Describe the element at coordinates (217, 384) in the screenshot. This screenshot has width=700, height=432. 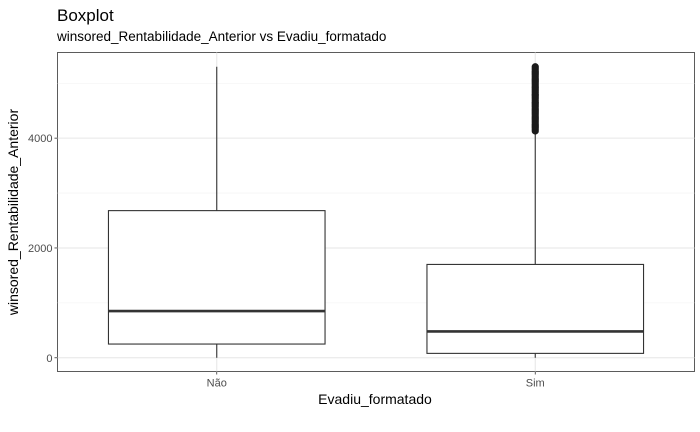
I see `x-tick-label: Não` at that location.